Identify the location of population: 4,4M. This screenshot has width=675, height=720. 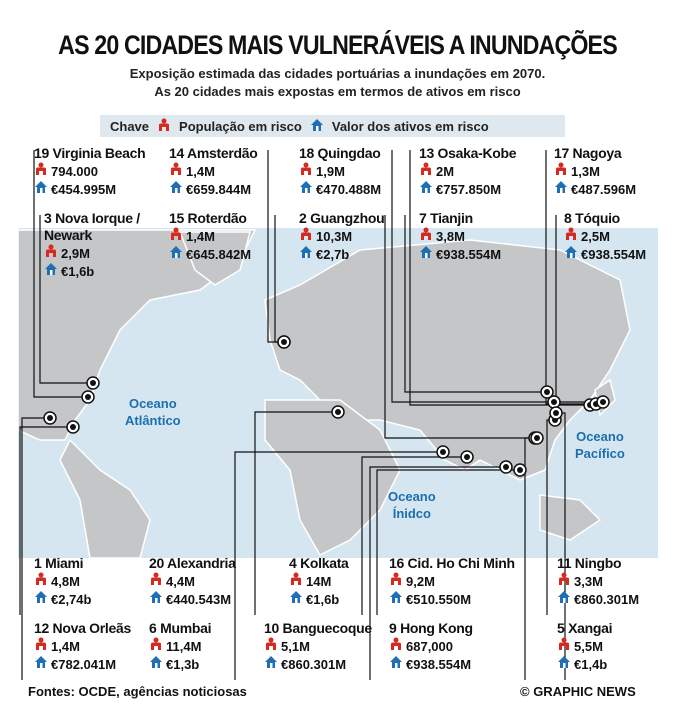
(180, 581).